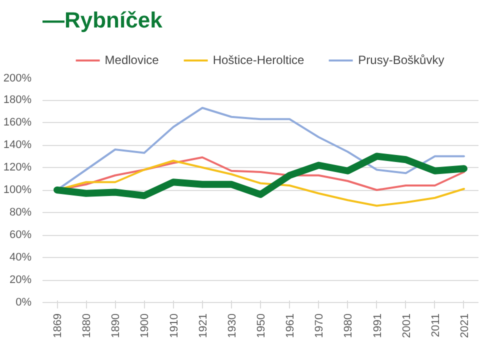 The image size is (492, 343). I want to click on x-tick-label: 1900, so click(145, 325).